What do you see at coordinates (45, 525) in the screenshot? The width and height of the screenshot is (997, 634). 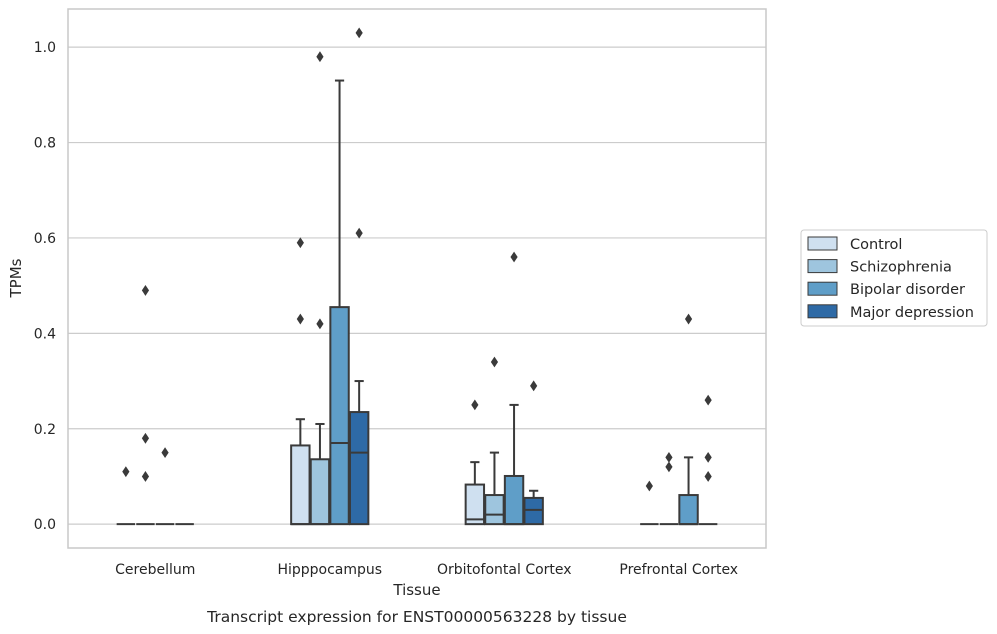 I see `y-tick-label: 0.0` at bounding box center [45, 525].